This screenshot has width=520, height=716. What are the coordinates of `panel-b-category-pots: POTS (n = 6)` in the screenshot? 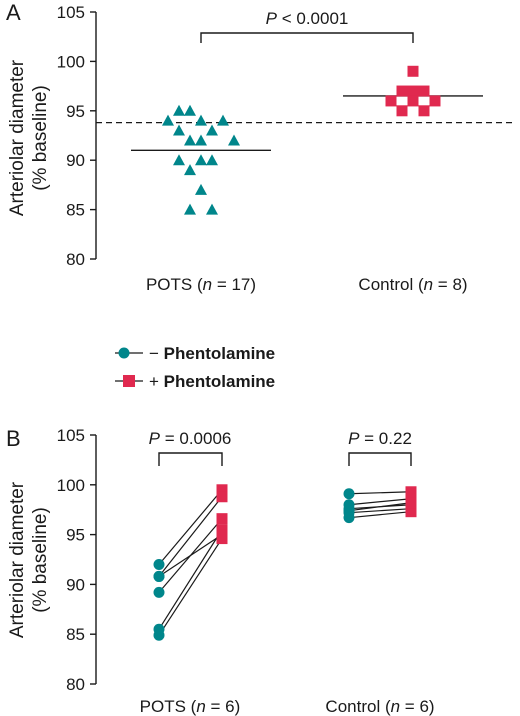 It's located at (190, 706).